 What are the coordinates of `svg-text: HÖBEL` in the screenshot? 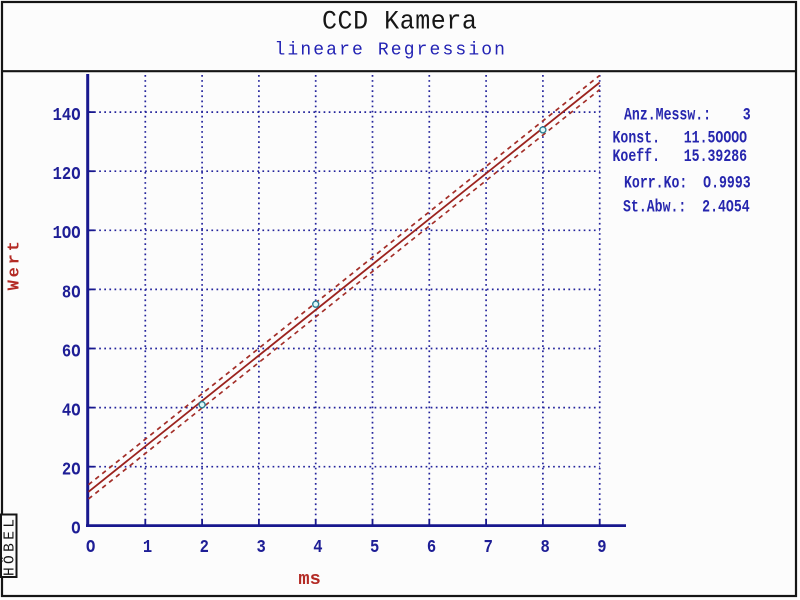 It's located at (10, 546).